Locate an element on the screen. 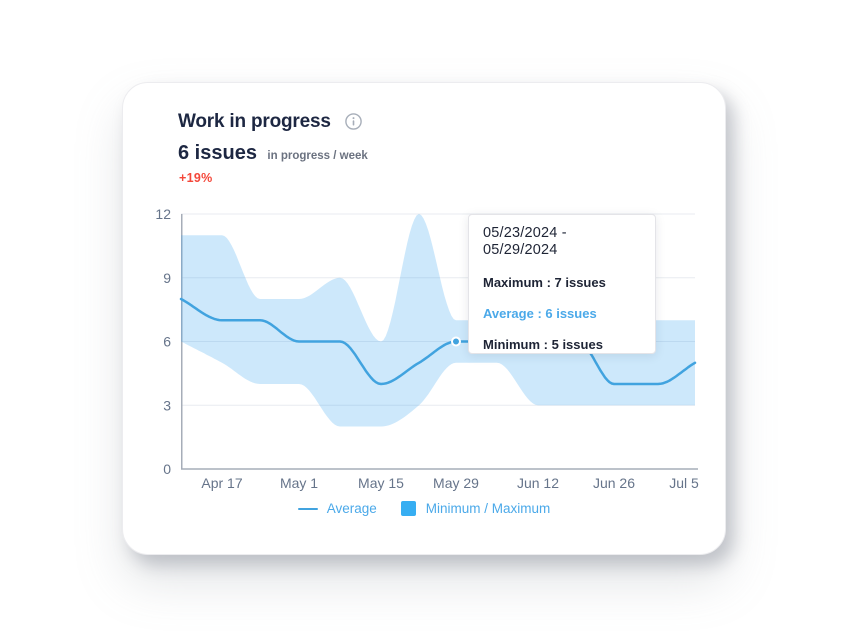 This screenshot has height=638, width=851. y-tick-label: 12 is located at coordinates (163, 214).